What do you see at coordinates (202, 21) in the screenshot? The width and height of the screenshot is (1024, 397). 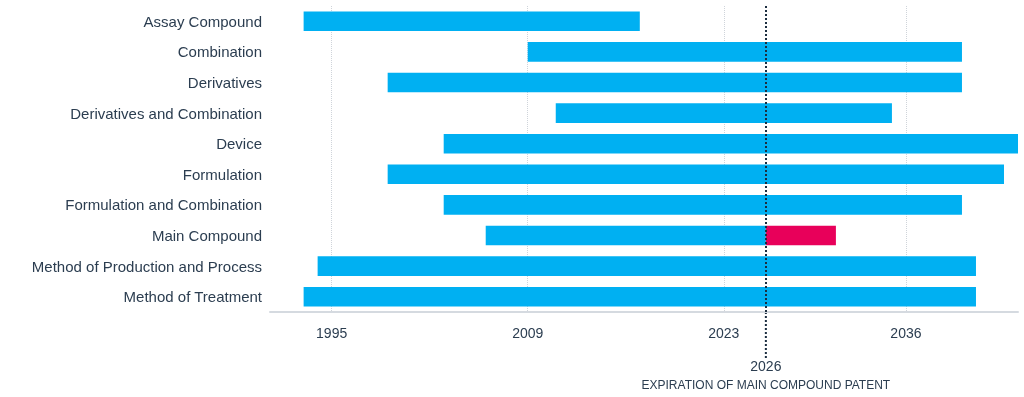 I see `y-tick-label: Assay Compound` at bounding box center [202, 21].